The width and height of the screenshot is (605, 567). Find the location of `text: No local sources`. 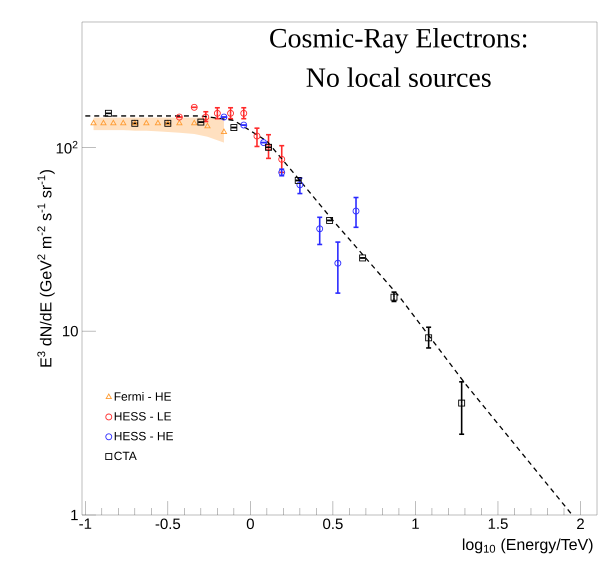

text: No local sources is located at coordinates (398, 77).